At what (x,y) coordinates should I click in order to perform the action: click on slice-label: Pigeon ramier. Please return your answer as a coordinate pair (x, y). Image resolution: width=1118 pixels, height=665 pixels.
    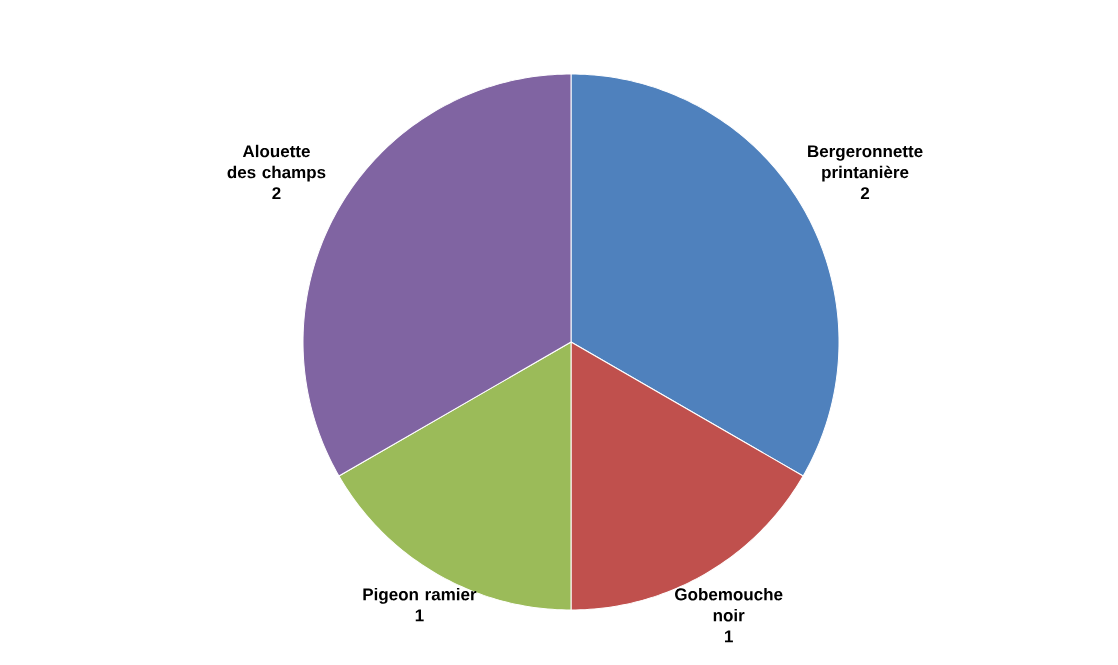
    Looking at the image, I should click on (420, 595).